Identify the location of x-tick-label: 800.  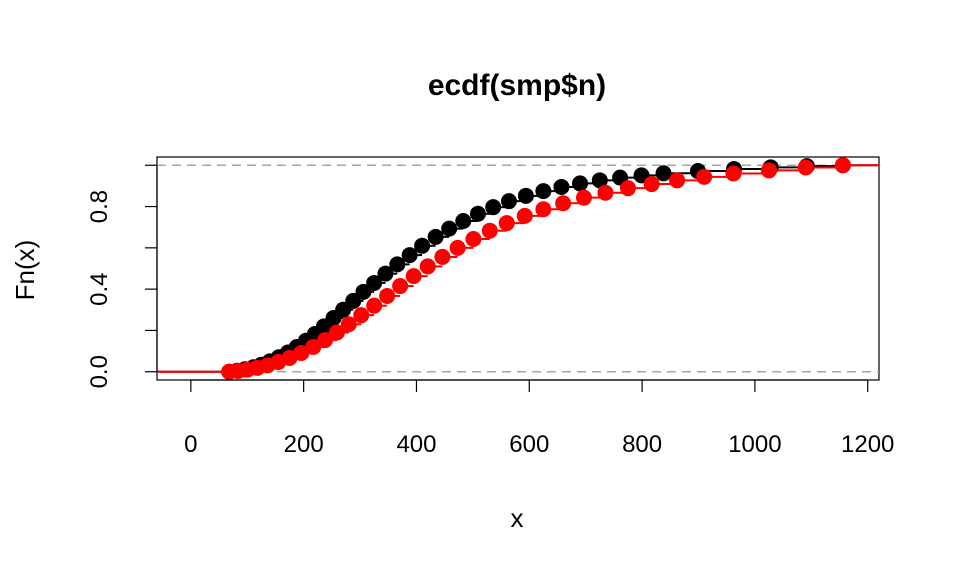
(642, 444).